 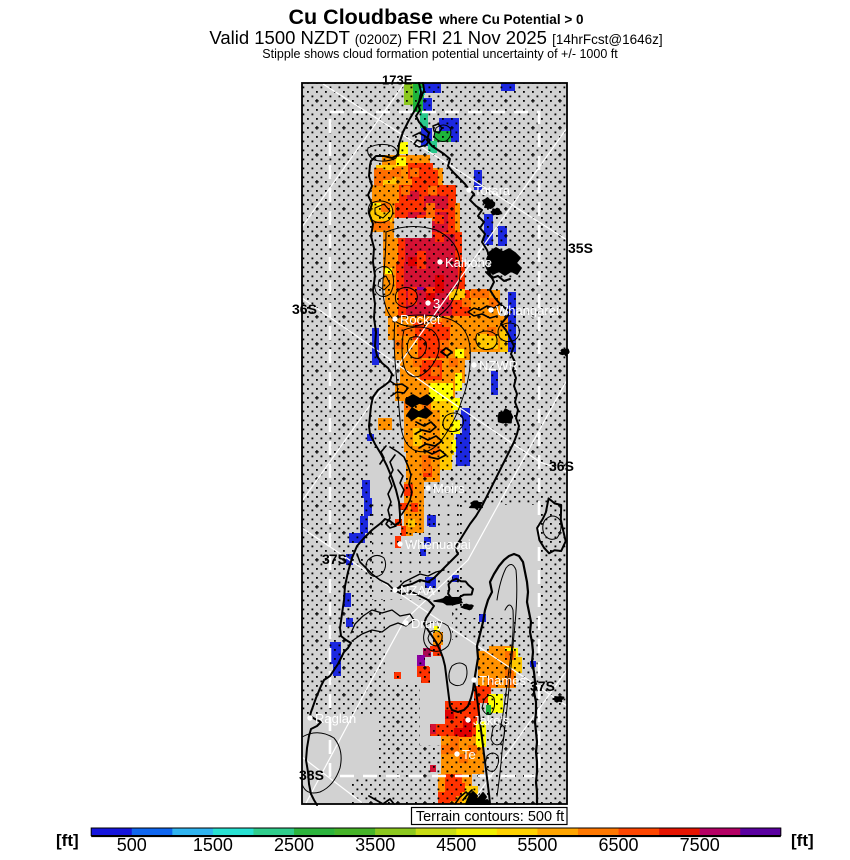 What do you see at coordinates (427, 623) in the screenshot?
I see `svg-text: Drury` at bounding box center [427, 623].